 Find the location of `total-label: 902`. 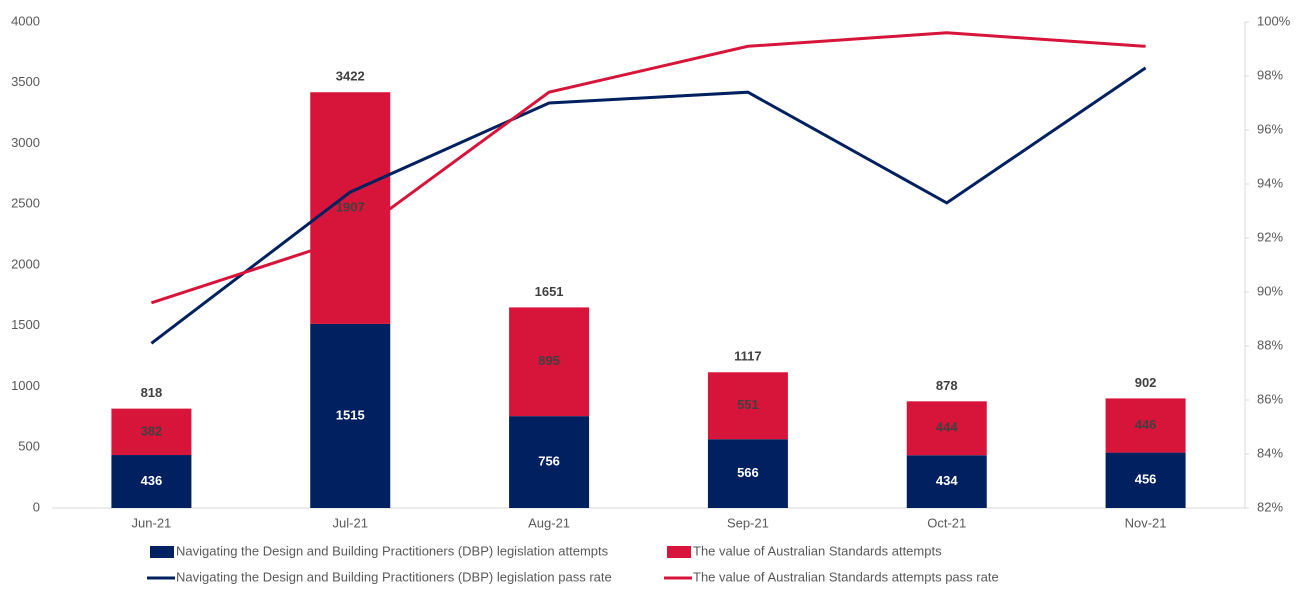

total-label: 902 is located at coordinates (1146, 382).